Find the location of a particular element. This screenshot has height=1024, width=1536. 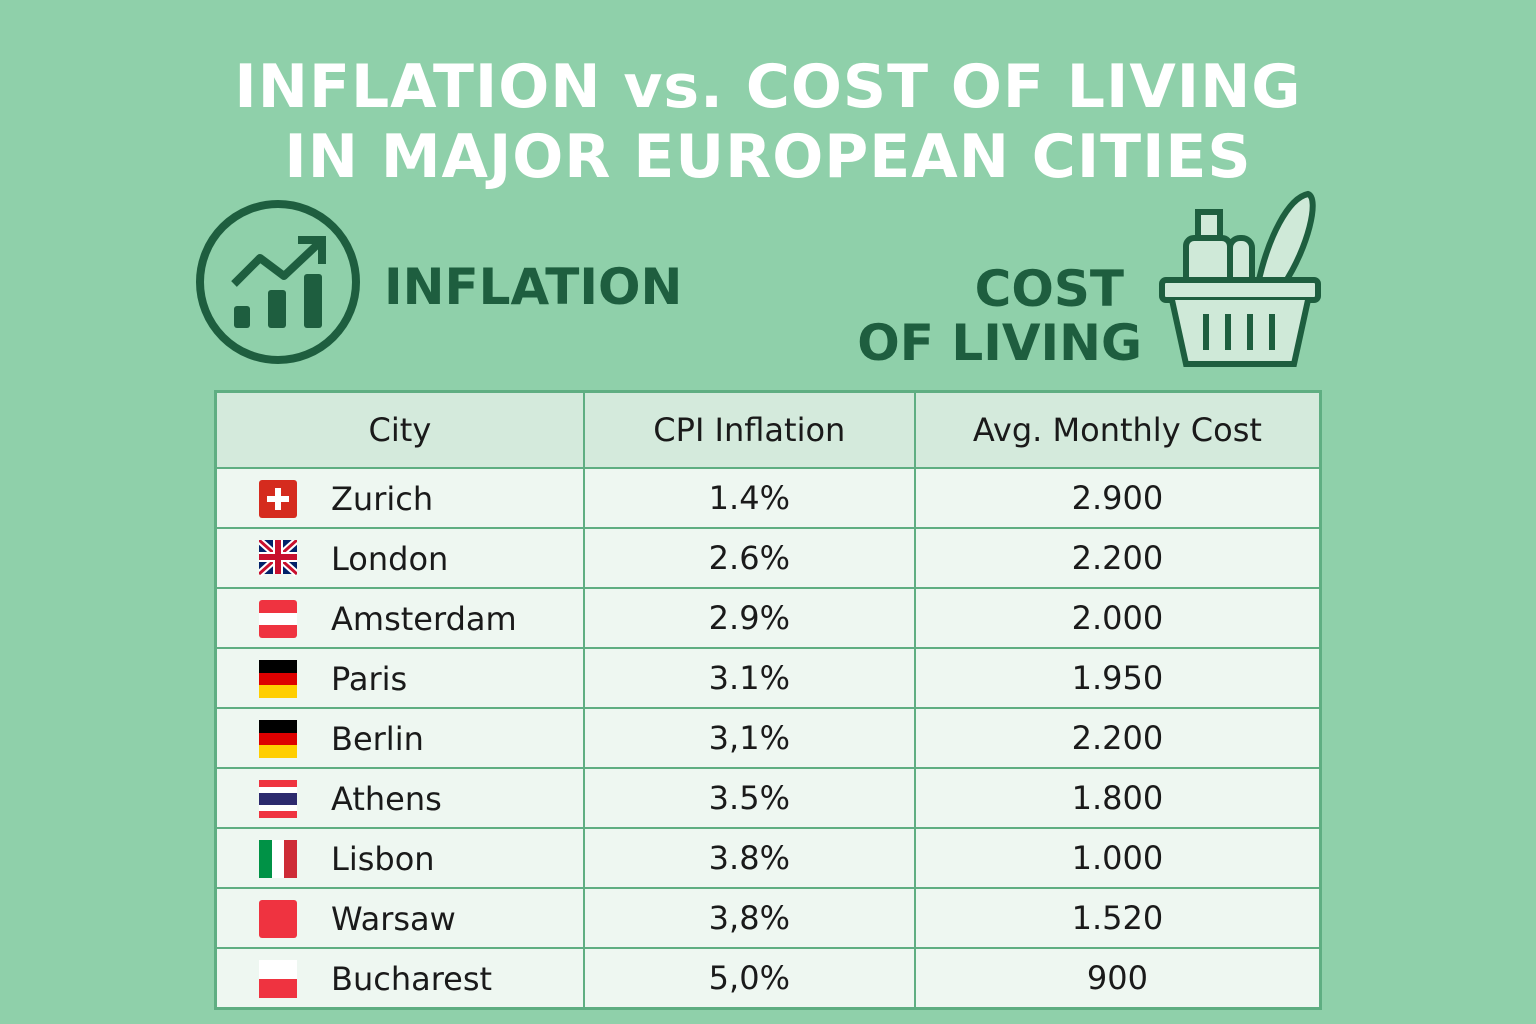

city-cell: Athens is located at coordinates (399, 798).